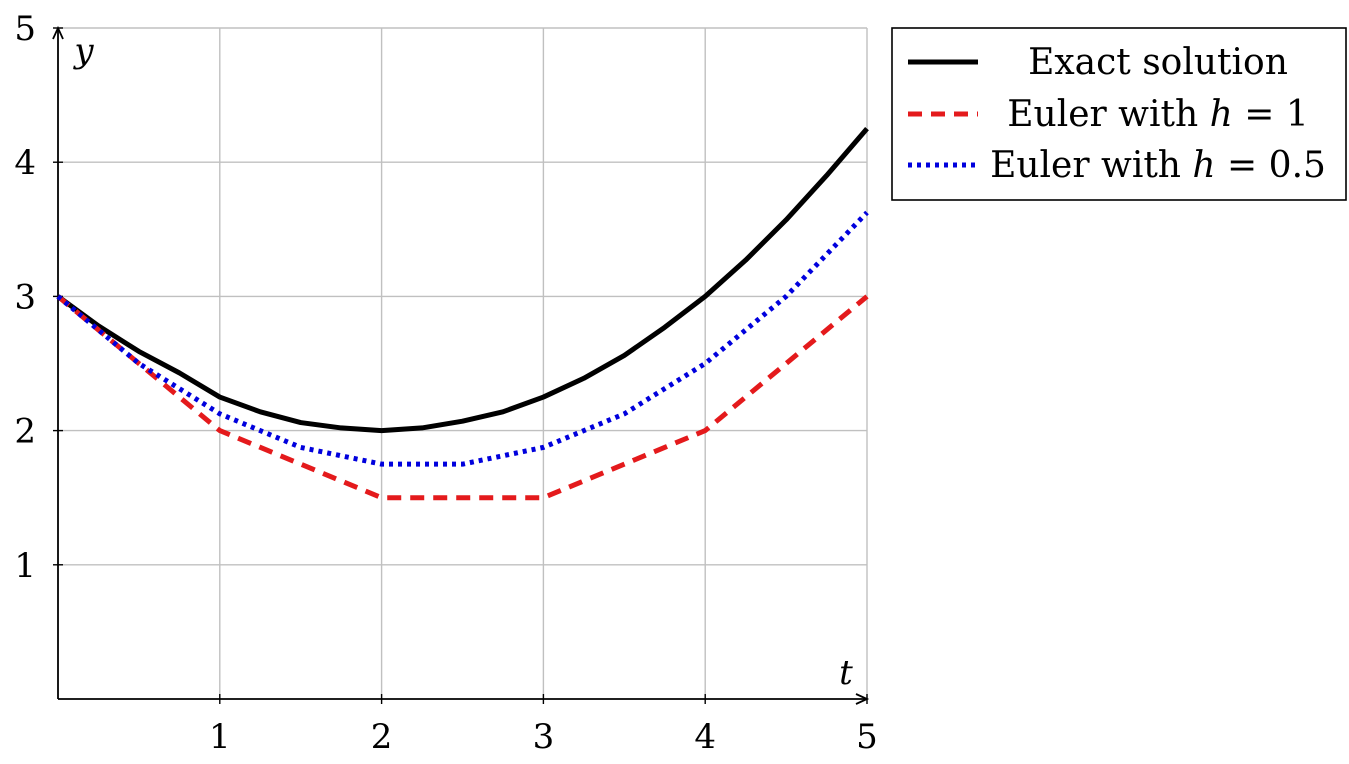 The width and height of the screenshot is (1349, 764). Describe the element at coordinates (25, 566) in the screenshot. I see `y-tick-label: 1` at that location.